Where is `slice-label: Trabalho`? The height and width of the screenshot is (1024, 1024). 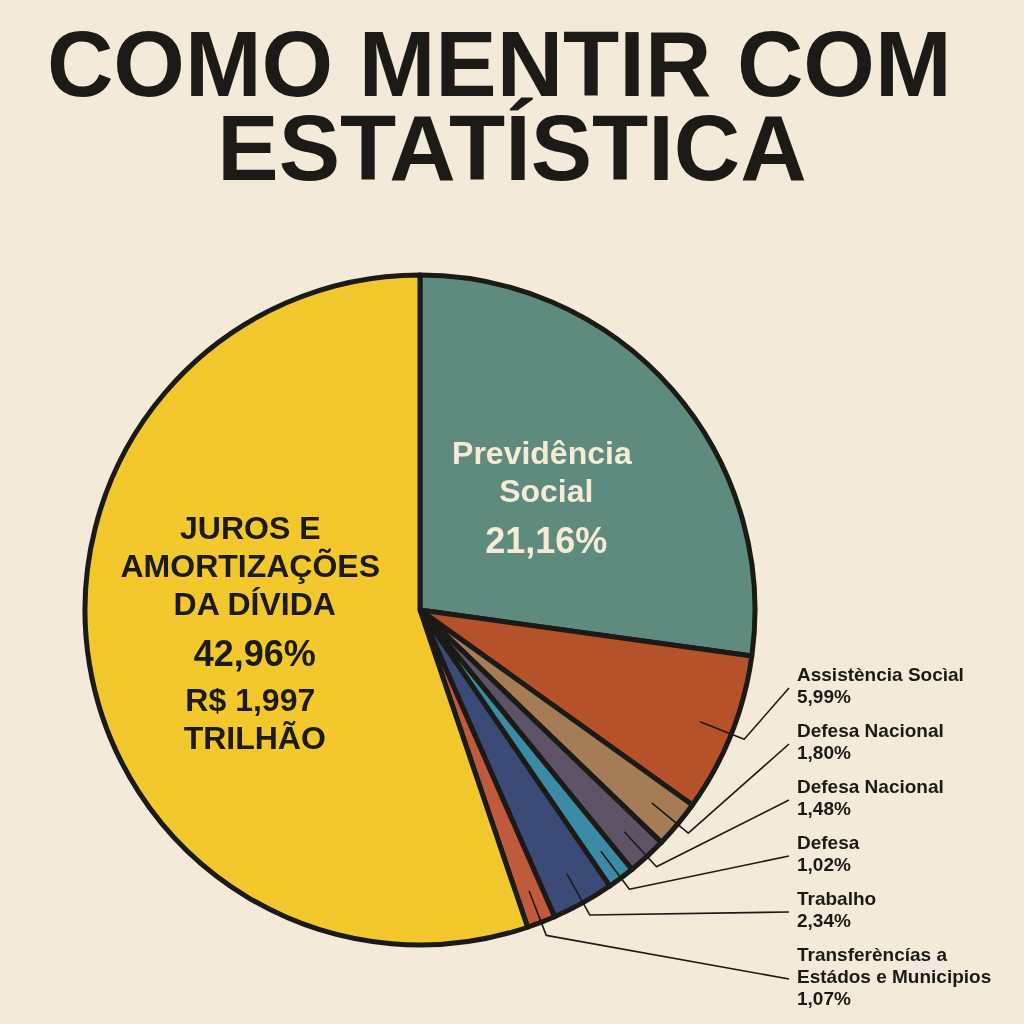 slice-label: Trabalho is located at coordinates (839, 899).